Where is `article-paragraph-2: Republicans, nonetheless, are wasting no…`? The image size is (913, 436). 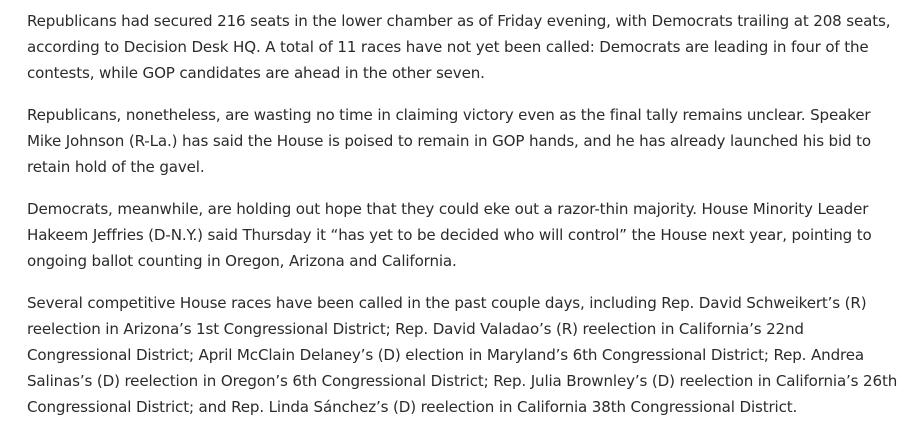 article-paragraph-2: Republicans, nonetheless, are wasting no… is located at coordinates (449, 141).